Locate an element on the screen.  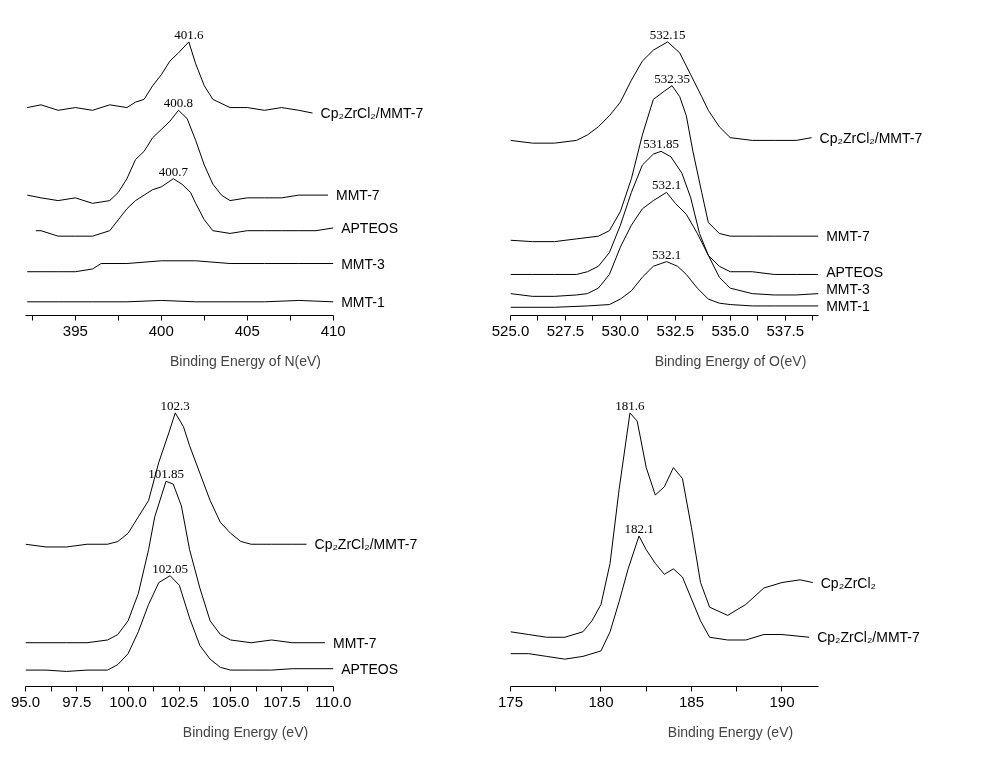
annotation: 531.85 is located at coordinates (661, 144).